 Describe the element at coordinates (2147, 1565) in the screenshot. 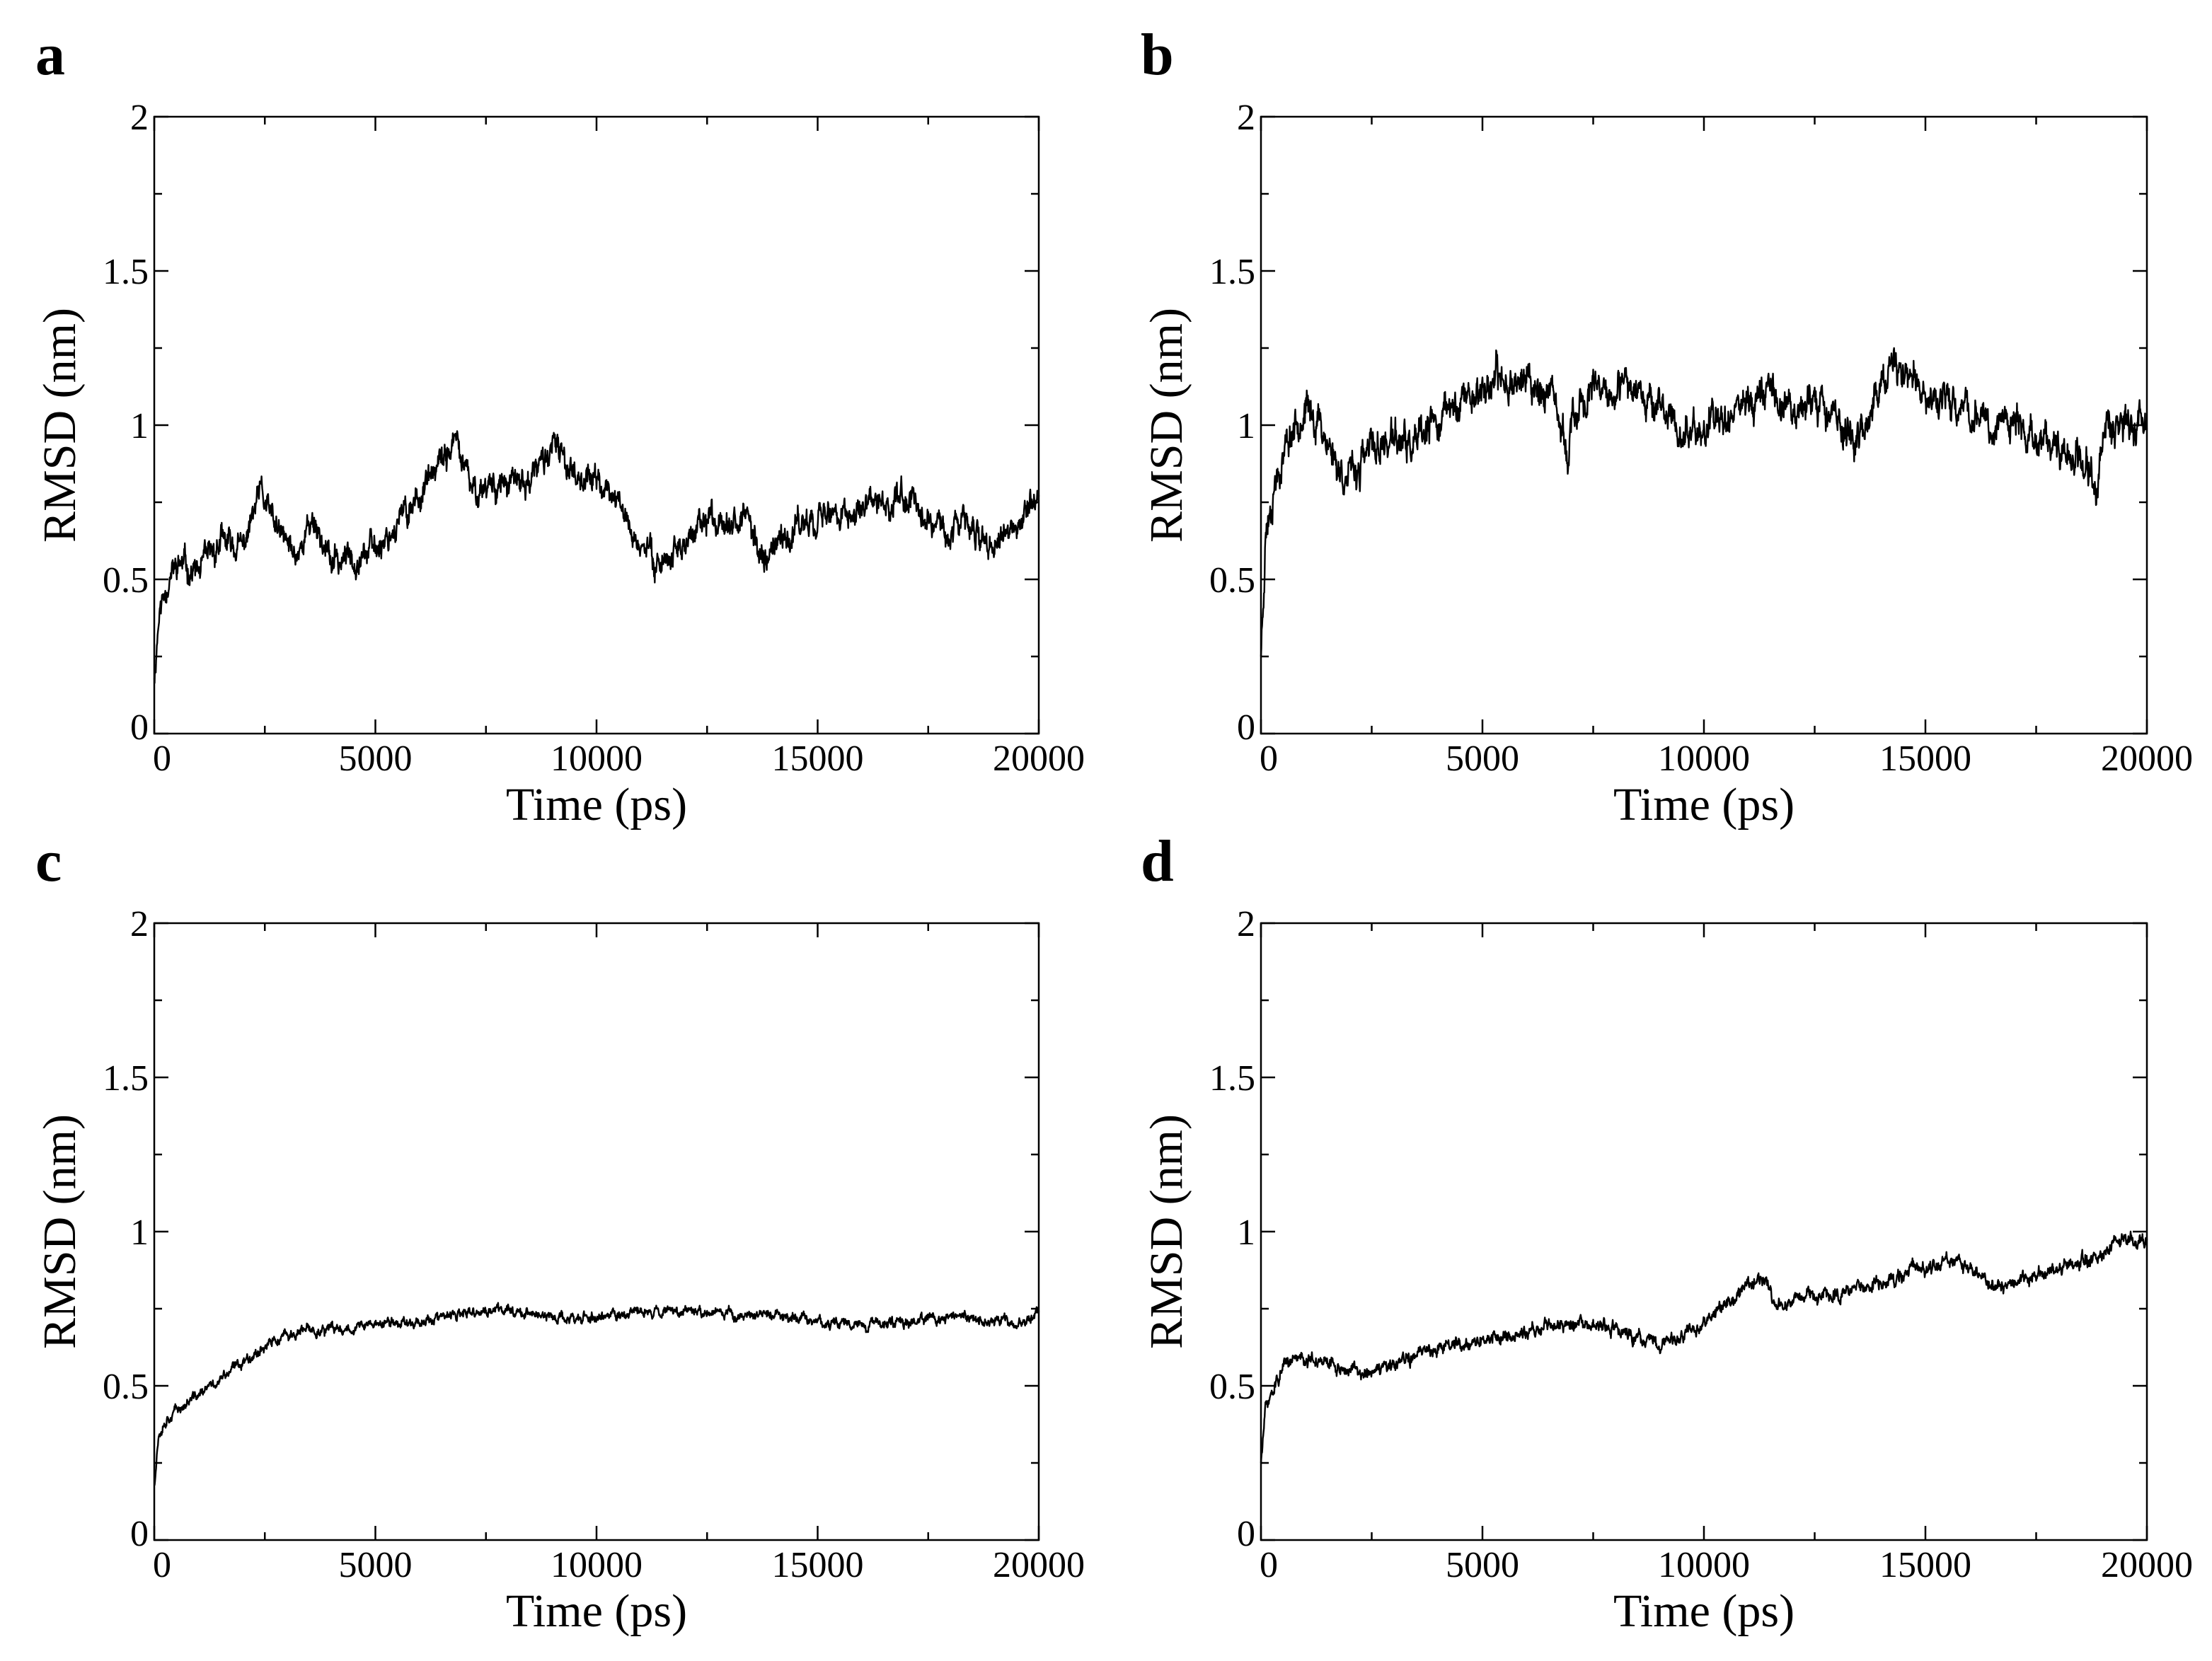

I see `panel-d-x-tick-label: 20000` at that location.